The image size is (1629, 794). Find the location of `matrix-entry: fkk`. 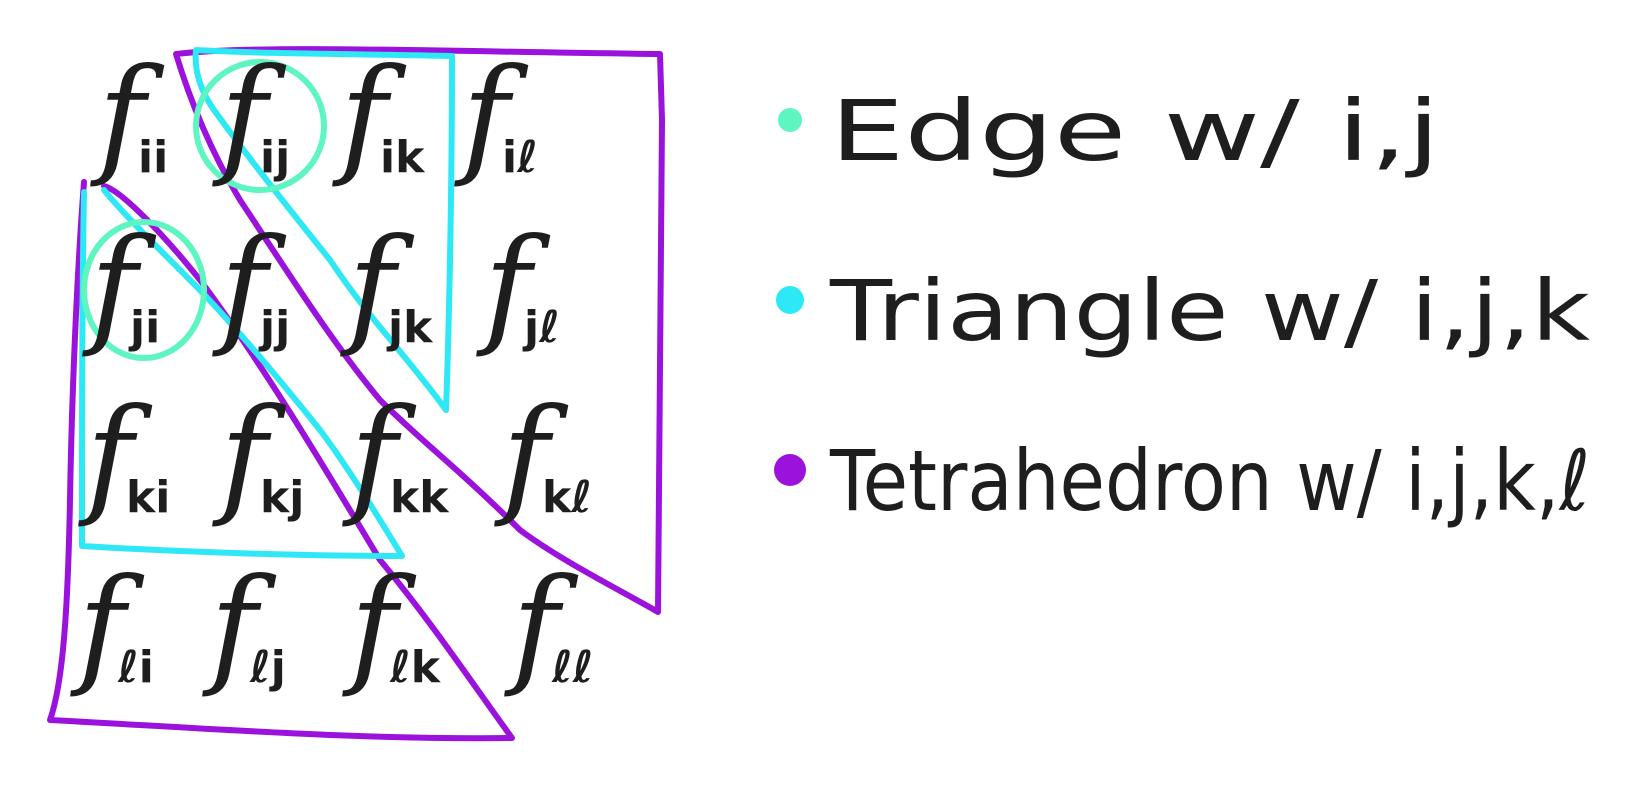

matrix-entry: fkk is located at coordinates (396, 456).